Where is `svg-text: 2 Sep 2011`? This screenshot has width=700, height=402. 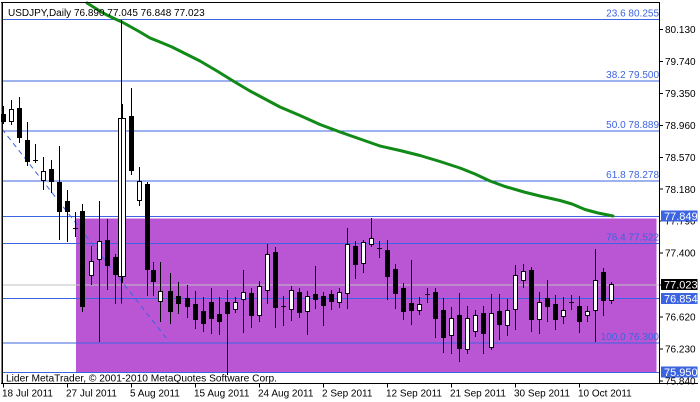
svg-text: 2 Sep 2011 is located at coordinates (347, 394).